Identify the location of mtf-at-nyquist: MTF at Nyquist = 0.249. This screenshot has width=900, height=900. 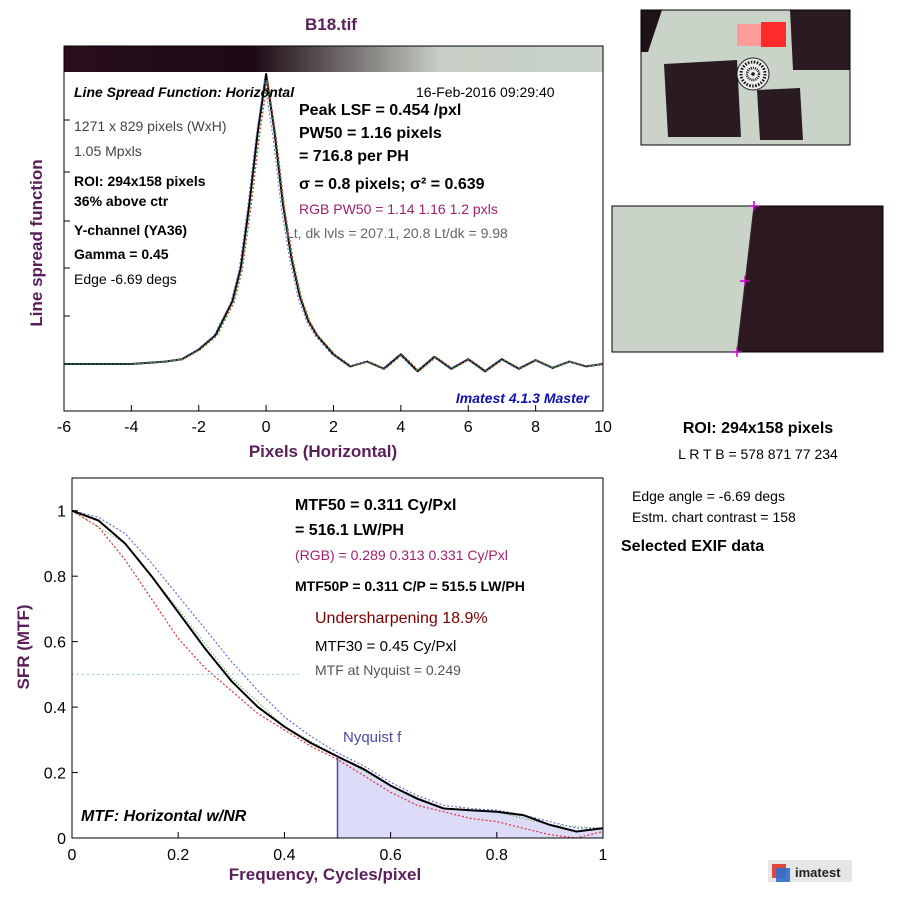
(388, 670).